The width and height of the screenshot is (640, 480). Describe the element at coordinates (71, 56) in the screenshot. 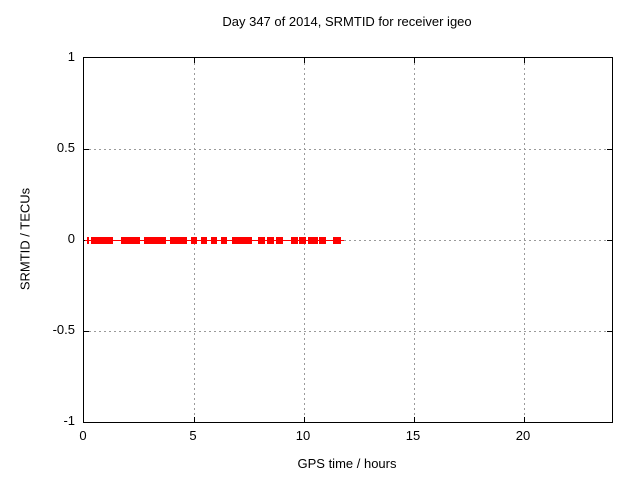

I see `y-tick-label: 1` at that location.